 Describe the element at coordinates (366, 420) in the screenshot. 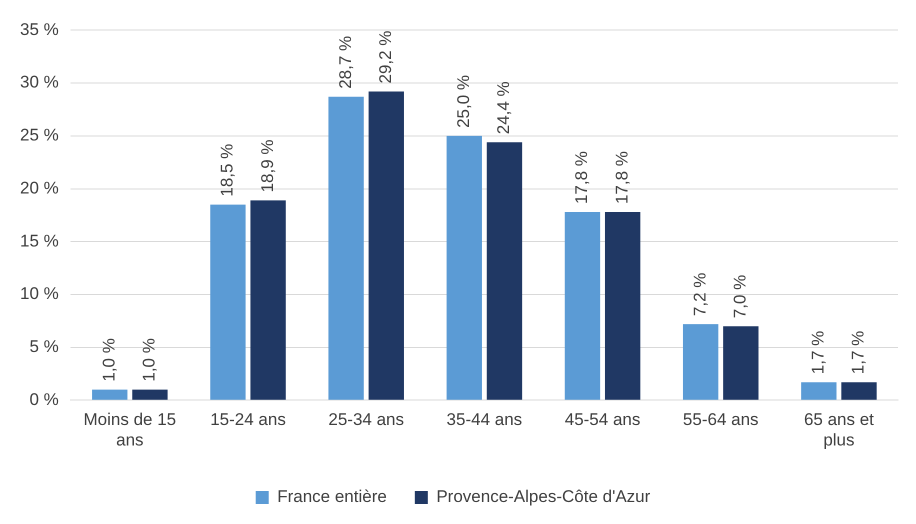

I see `x-tick-label: 25-34 ans` at that location.